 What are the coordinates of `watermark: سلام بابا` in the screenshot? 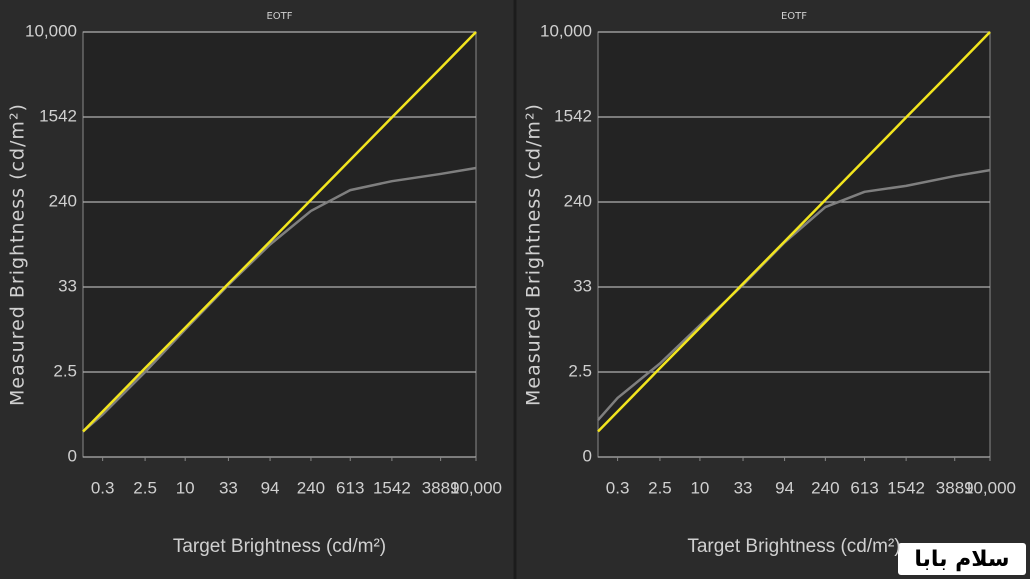 It's located at (961, 559).